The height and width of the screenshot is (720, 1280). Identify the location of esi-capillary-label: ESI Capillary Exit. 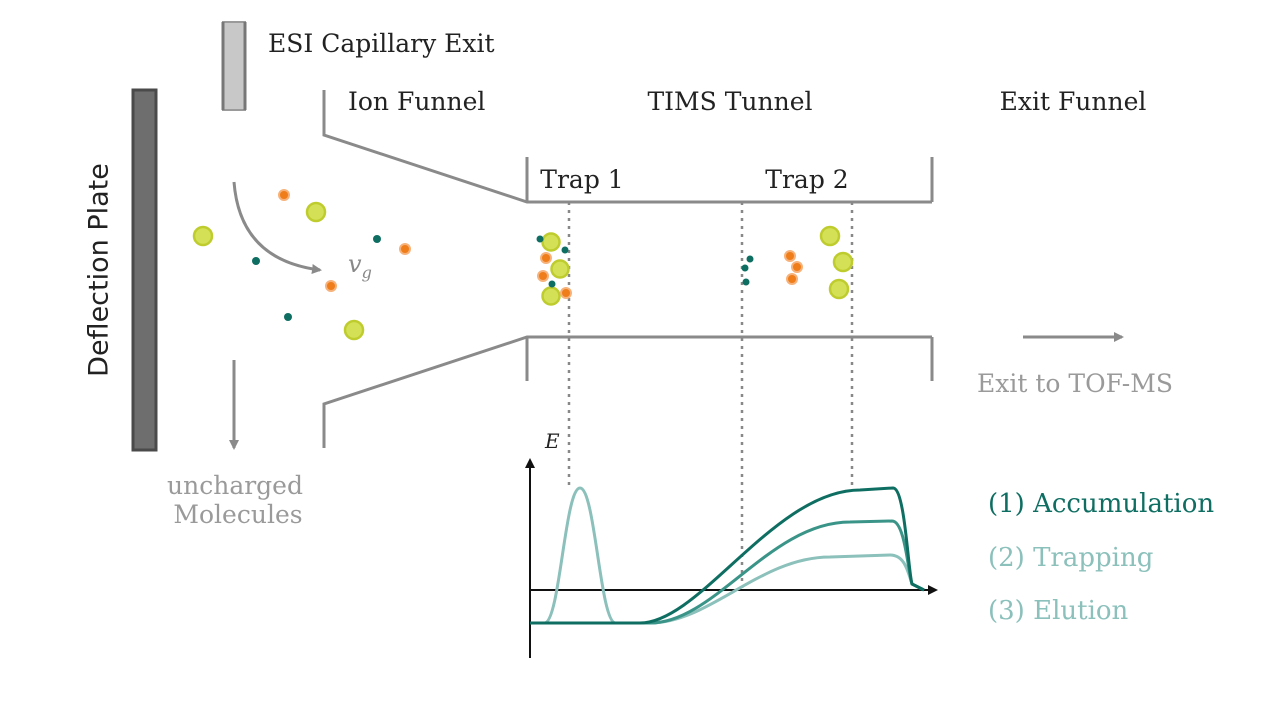
(381, 43).